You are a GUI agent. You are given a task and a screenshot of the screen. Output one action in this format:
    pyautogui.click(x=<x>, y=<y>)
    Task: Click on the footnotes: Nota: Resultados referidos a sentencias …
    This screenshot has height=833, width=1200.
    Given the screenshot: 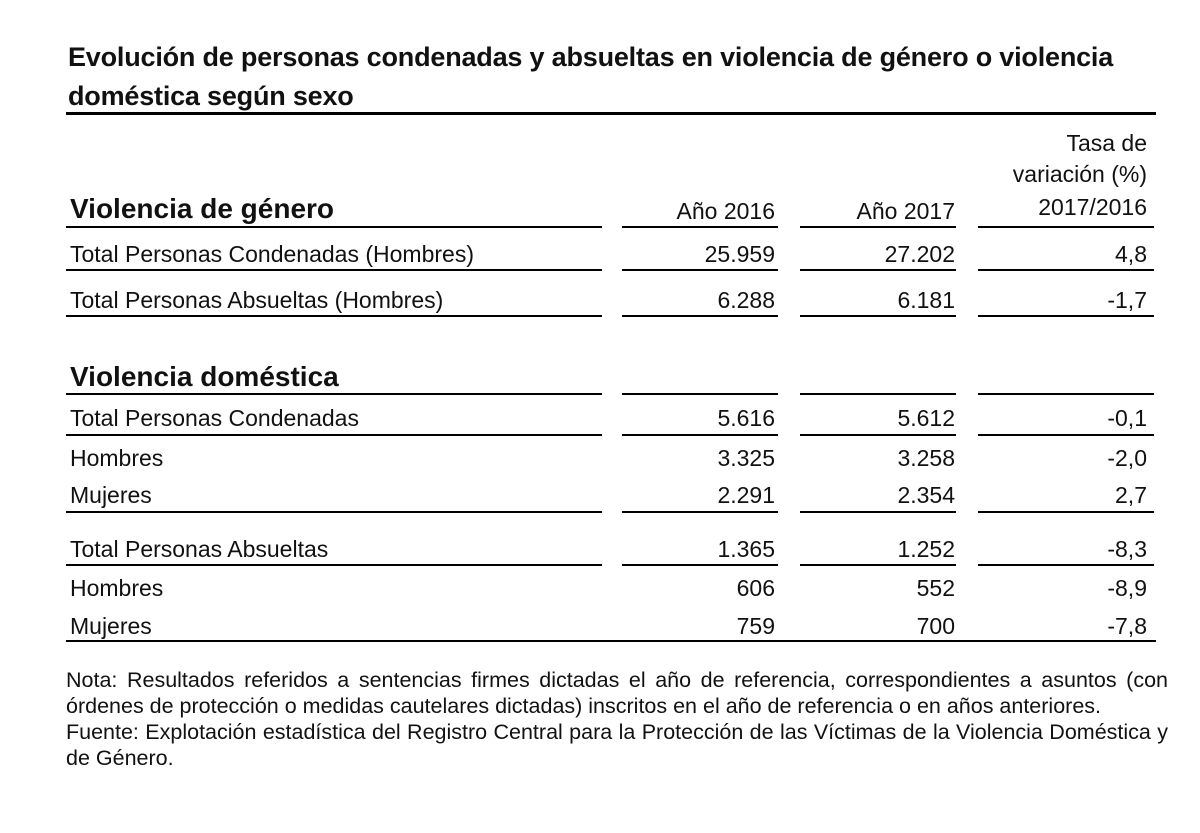 What is the action you would take?
    pyautogui.click(x=617, y=719)
    